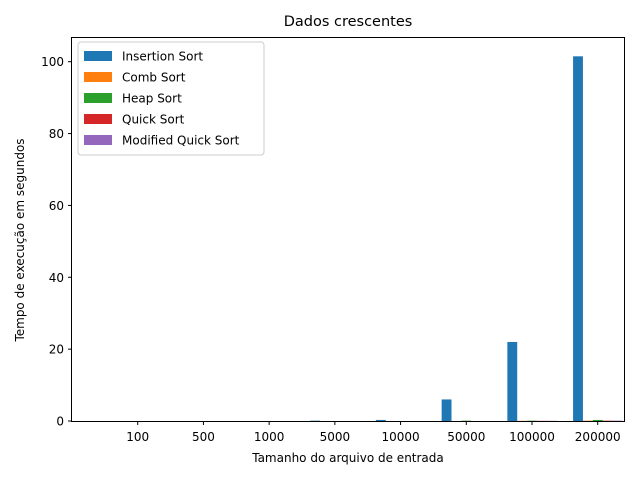 This screenshot has height=484, width=640. What do you see at coordinates (154, 78) in the screenshot?
I see `legend-entry-label: Comb Sort` at bounding box center [154, 78].